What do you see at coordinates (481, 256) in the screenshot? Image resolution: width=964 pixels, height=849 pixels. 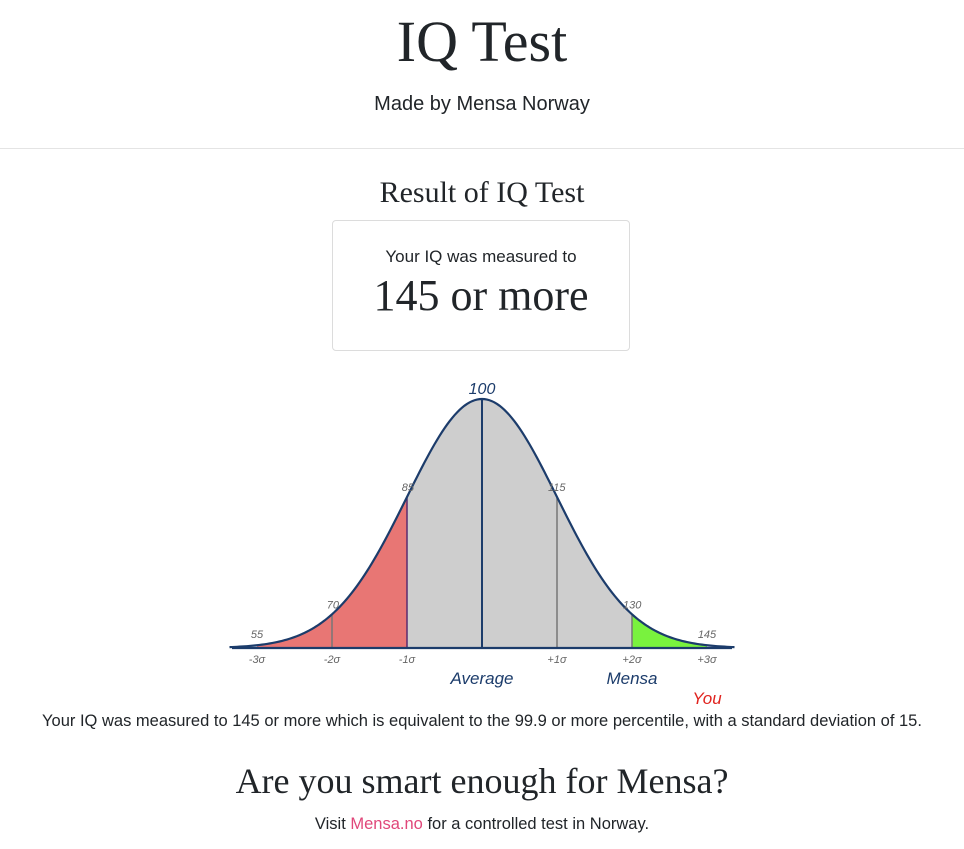 I see `result-caption: Your IQ was measured to` at bounding box center [481, 256].